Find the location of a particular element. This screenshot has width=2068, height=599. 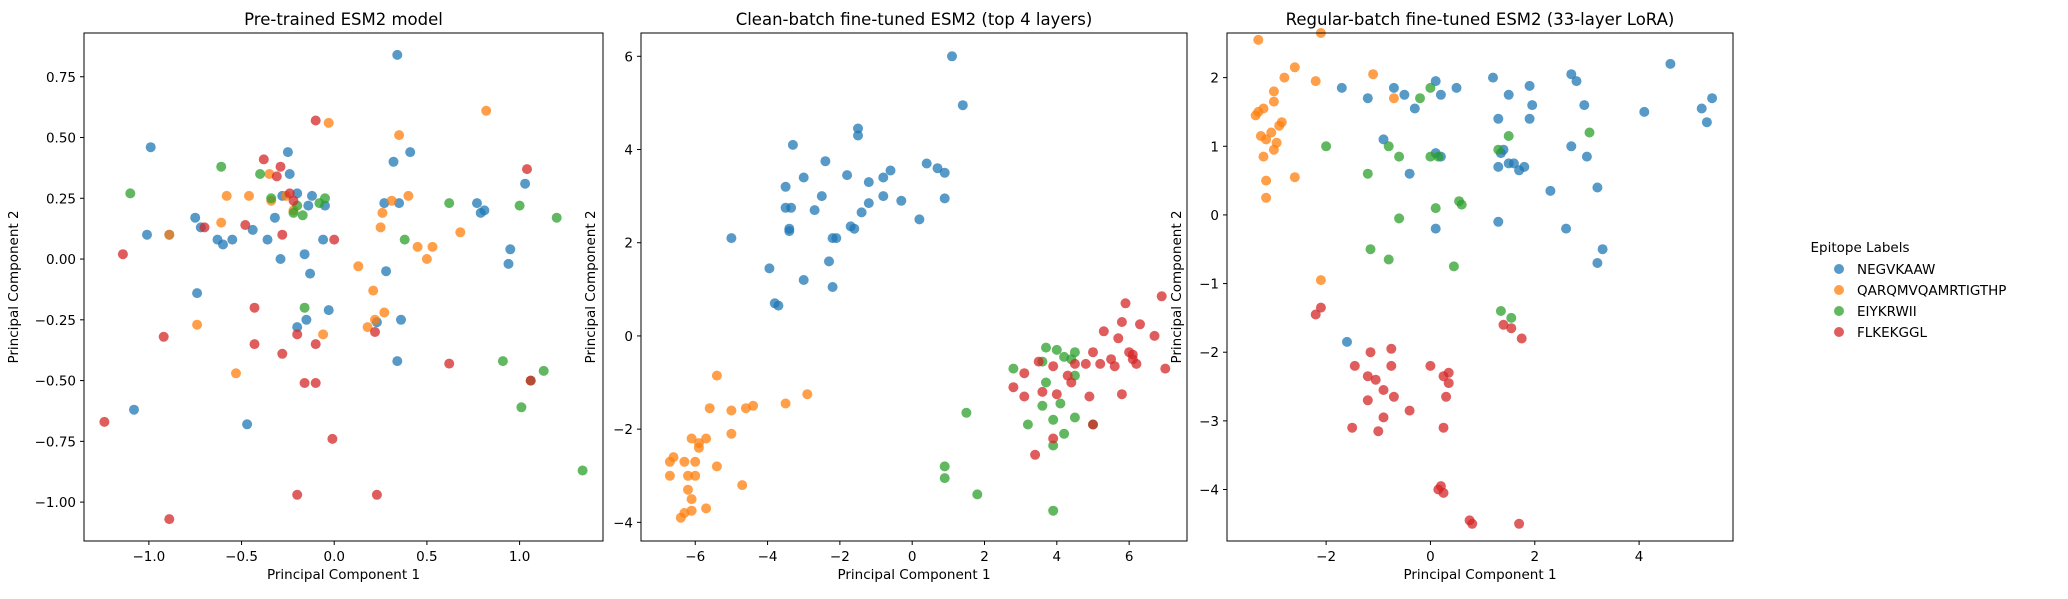

x-tick-label: 2 is located at coordinates (1534, 557).